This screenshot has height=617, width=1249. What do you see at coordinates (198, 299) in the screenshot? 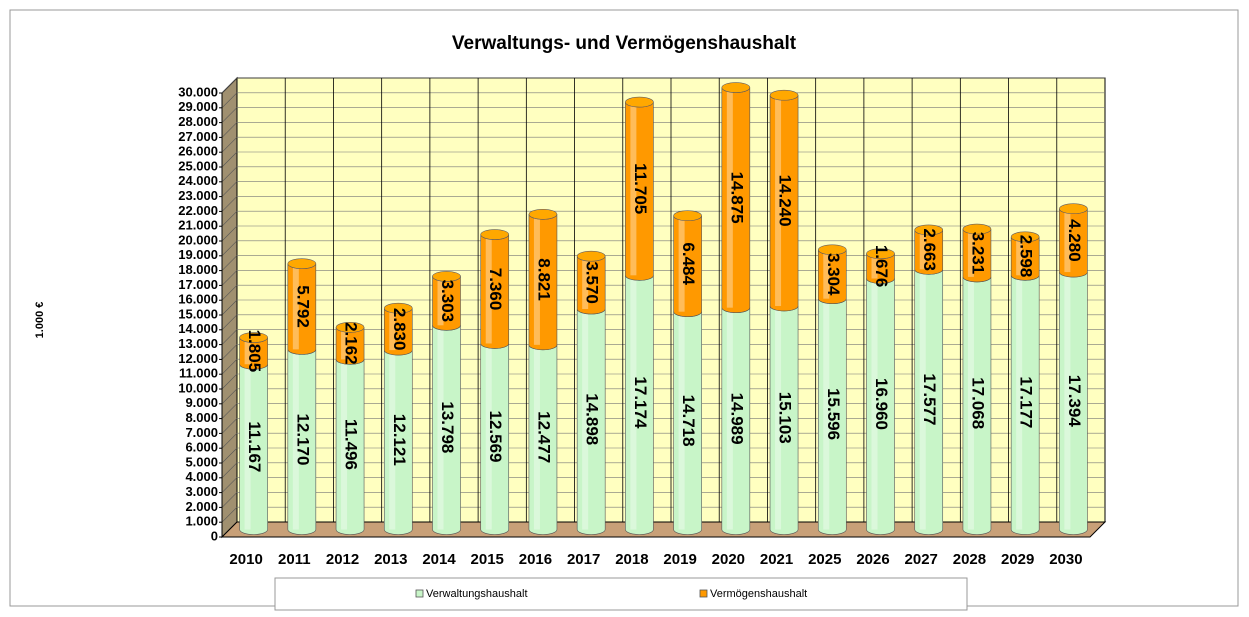
I see `y-tick-label: 16.000` at bounding box center [198, 299].